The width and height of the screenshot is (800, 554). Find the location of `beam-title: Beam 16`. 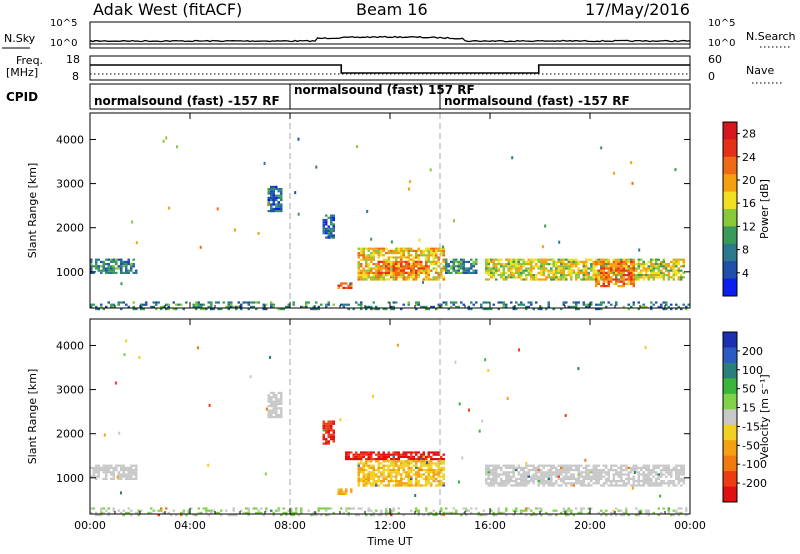

beam-title: Beam 16 is located at coordinates (392, 9).